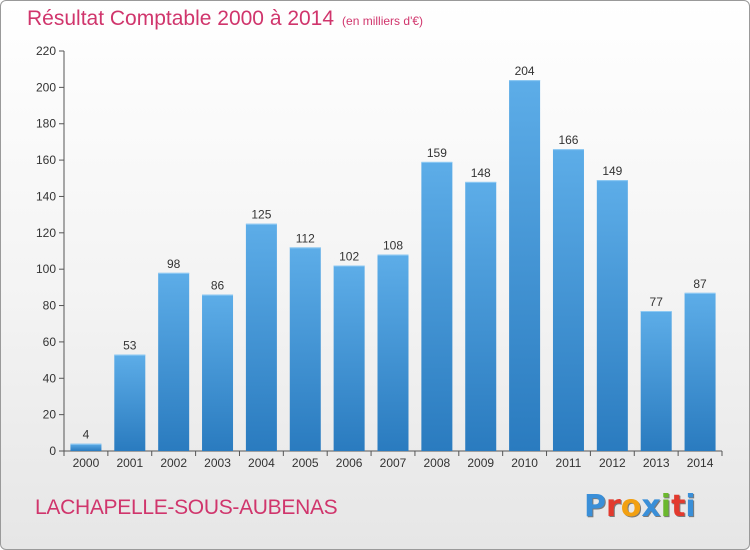 This screenshot has width=750, height=550. I want to click on y-tick-label: 80, so click(50, 306).